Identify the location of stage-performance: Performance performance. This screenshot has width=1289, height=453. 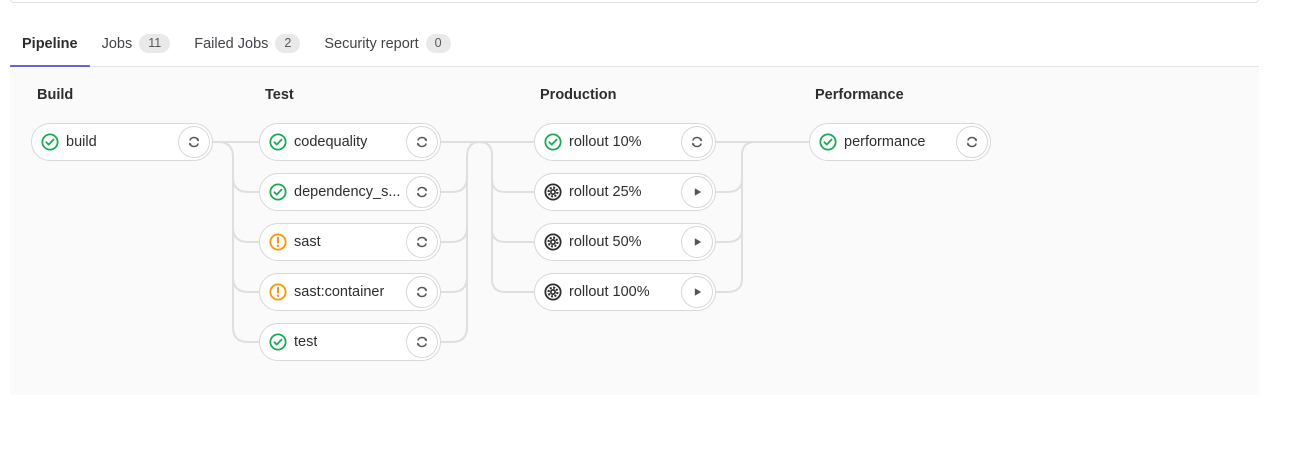
(900, 130).